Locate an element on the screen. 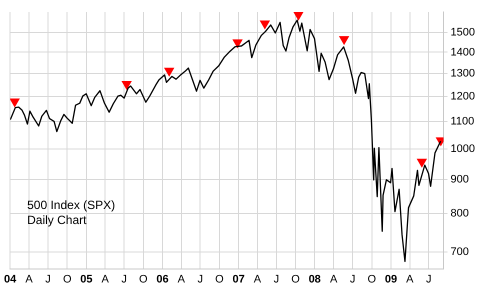 The image size is (480, 290). y-tick-label: 800 is located at coordinates (459, 213).